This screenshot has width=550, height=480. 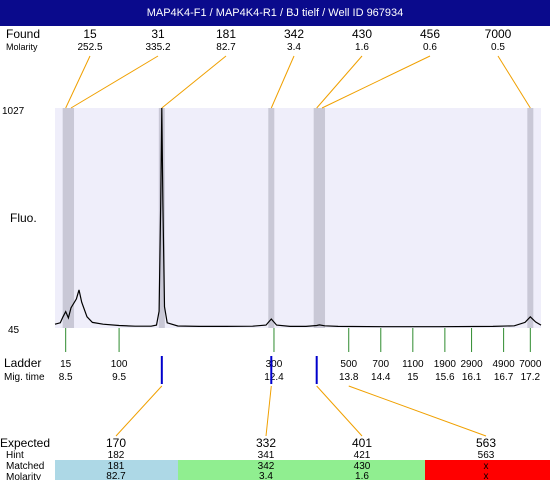 What do you see at coordinates (116, 475) in the screenshot?
I see `matched-molarity: 82.7` at bounding box center [116, 475].